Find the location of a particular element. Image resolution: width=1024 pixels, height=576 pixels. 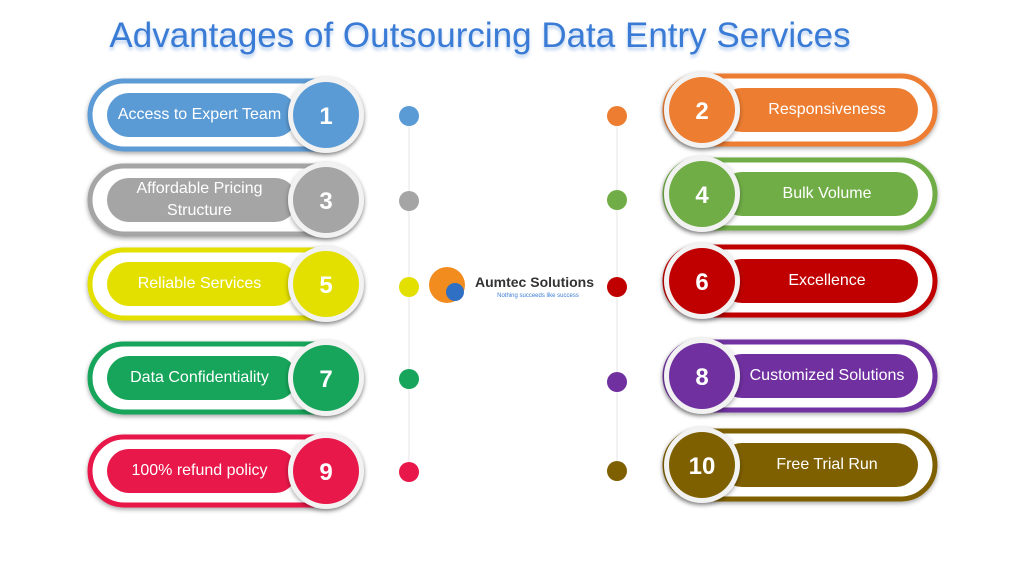

item-number: 1 is located at coordinates (325, 116).